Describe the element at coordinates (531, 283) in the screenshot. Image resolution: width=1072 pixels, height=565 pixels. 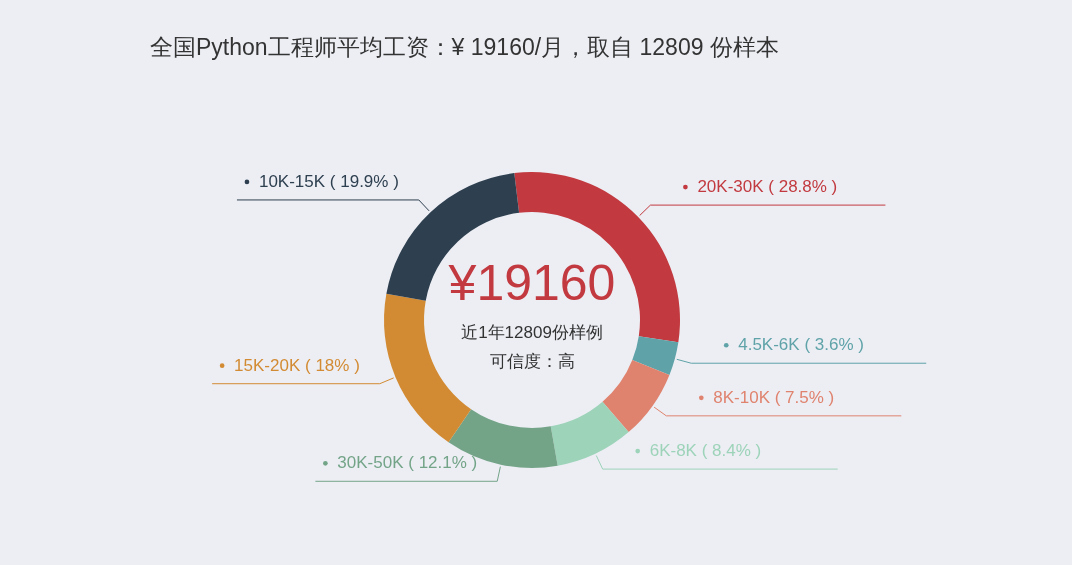
I see `text: ¥19160` at that location.